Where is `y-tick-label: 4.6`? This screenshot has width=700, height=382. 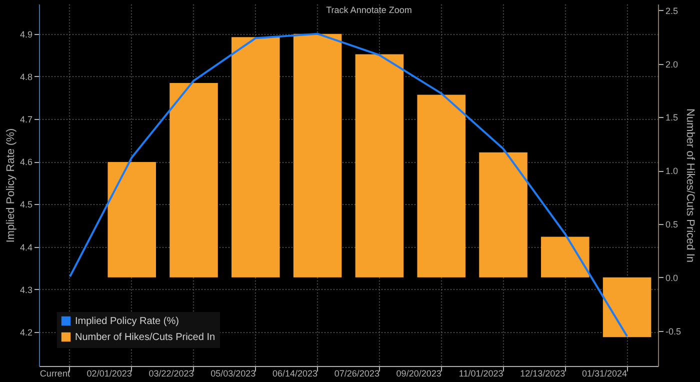 y-tick-label: 4.6 is located at coordinates (26, 162).